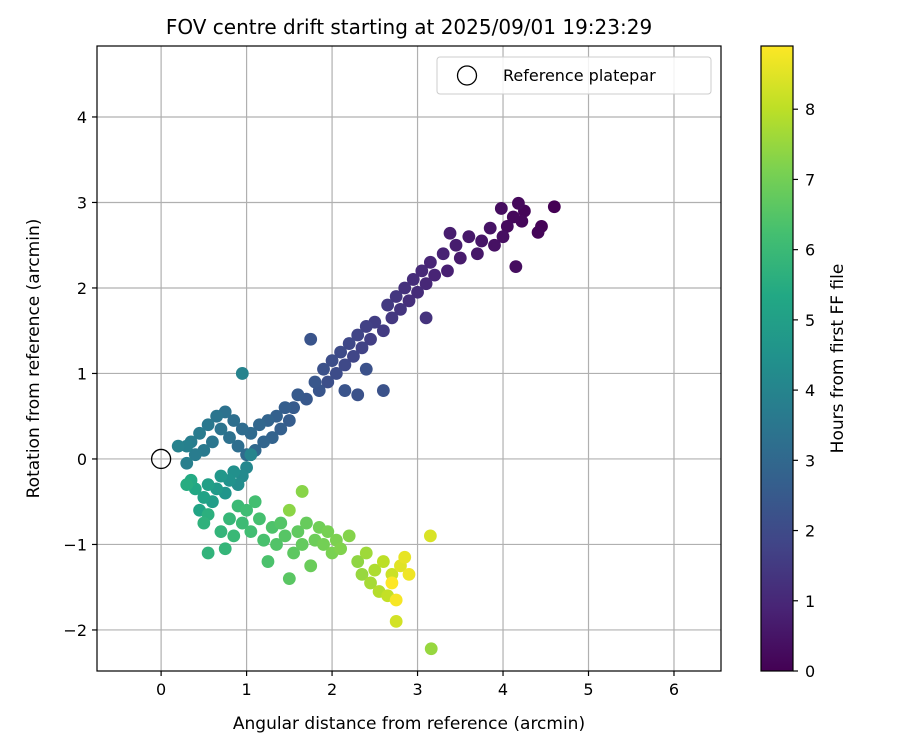  Describe the element at coordinates (246, 689) in the screenshot. I see `x-tick-label: 1` at that location.